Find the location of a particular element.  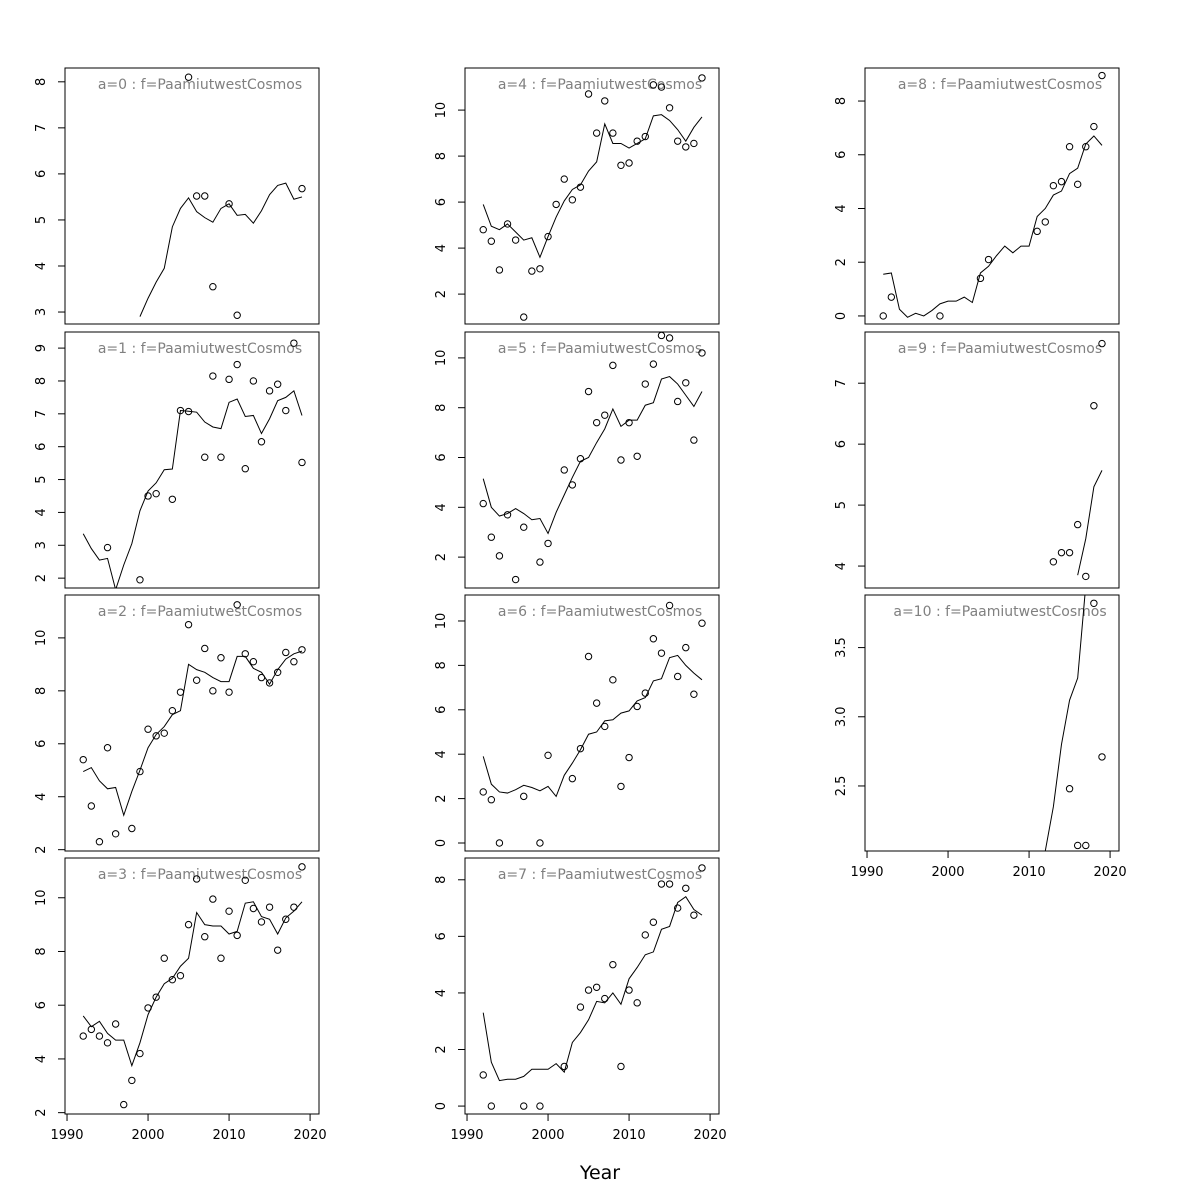

panel-title: a=4 : f=PaamiutwestCosmos is located at coordinates (600, 85).